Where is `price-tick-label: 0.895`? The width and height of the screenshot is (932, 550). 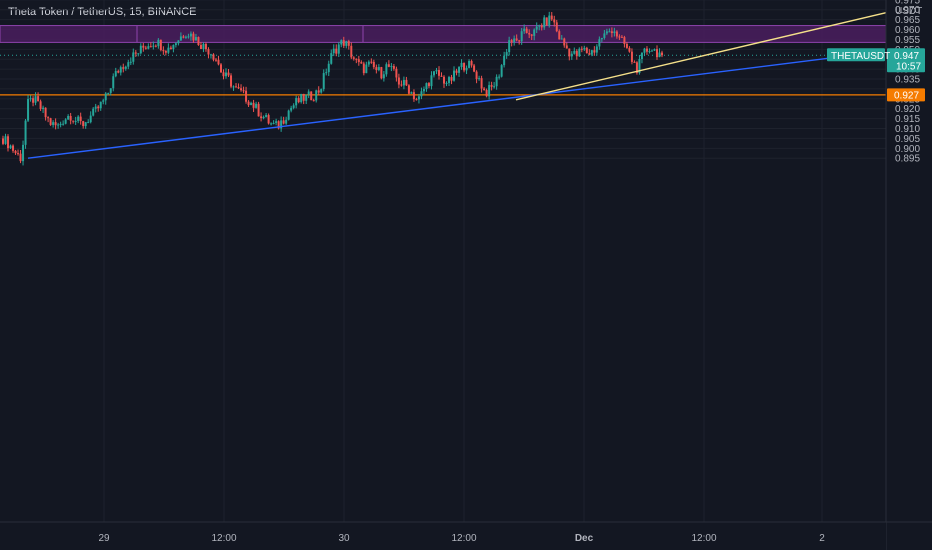
price-tick-label: 0.895 is located at coordinates (907, 159).